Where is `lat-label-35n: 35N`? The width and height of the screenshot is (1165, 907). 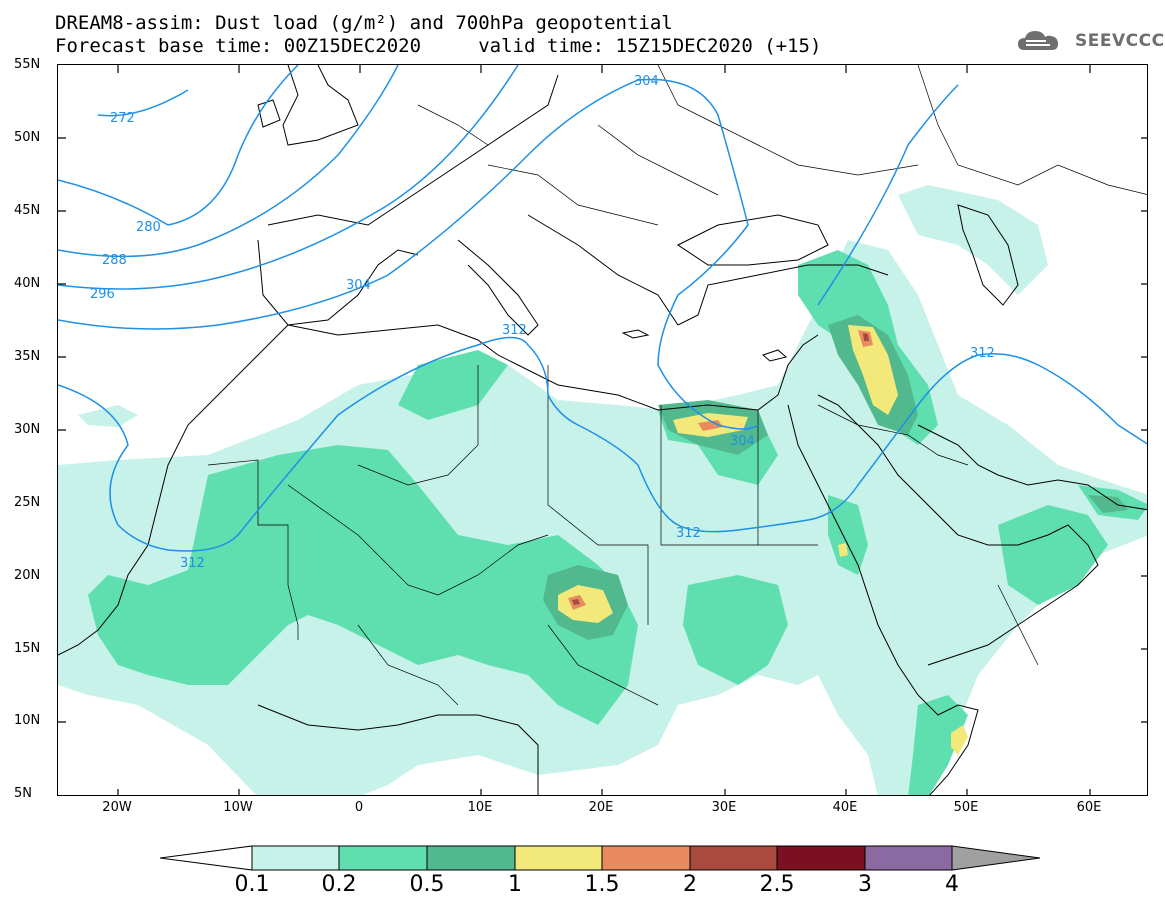 lat-label-35n: 35N is located at coordinates (27, 356).